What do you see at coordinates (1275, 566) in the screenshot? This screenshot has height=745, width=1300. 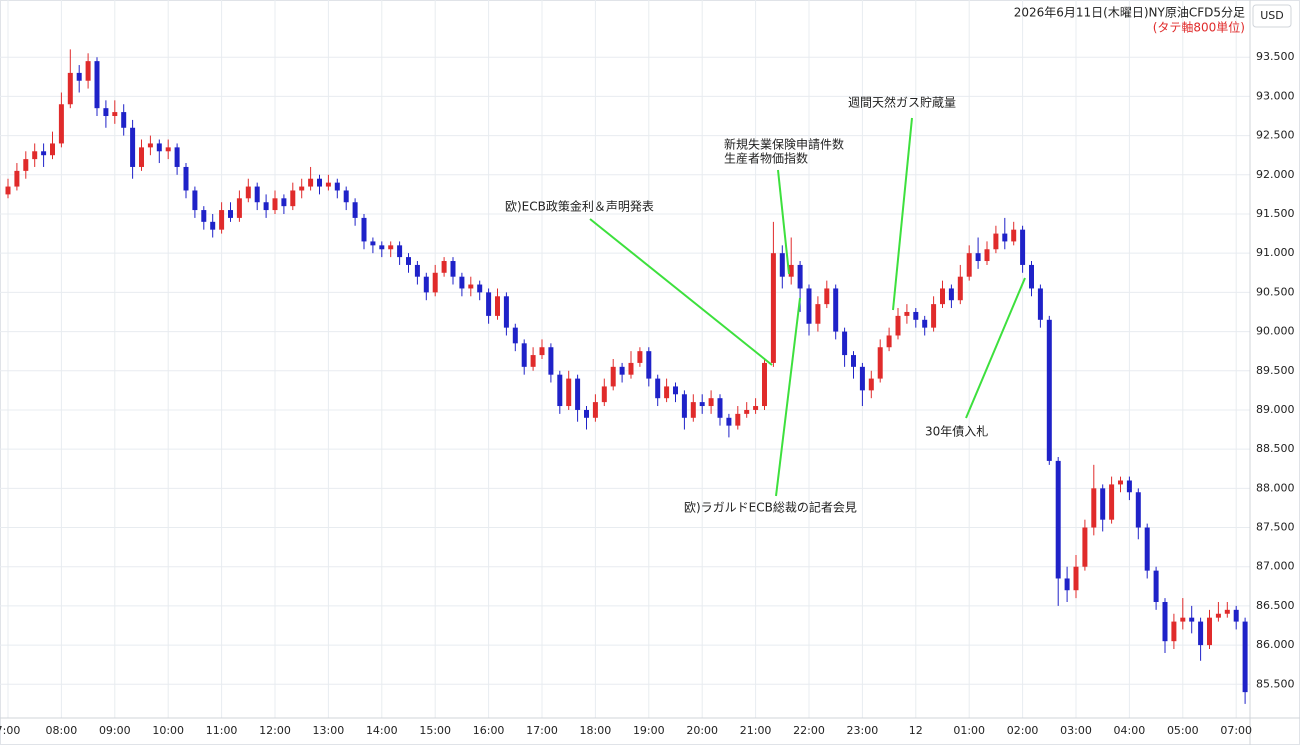 I see `y-tick-label: 87.000` at bounding box center [1275, 566].